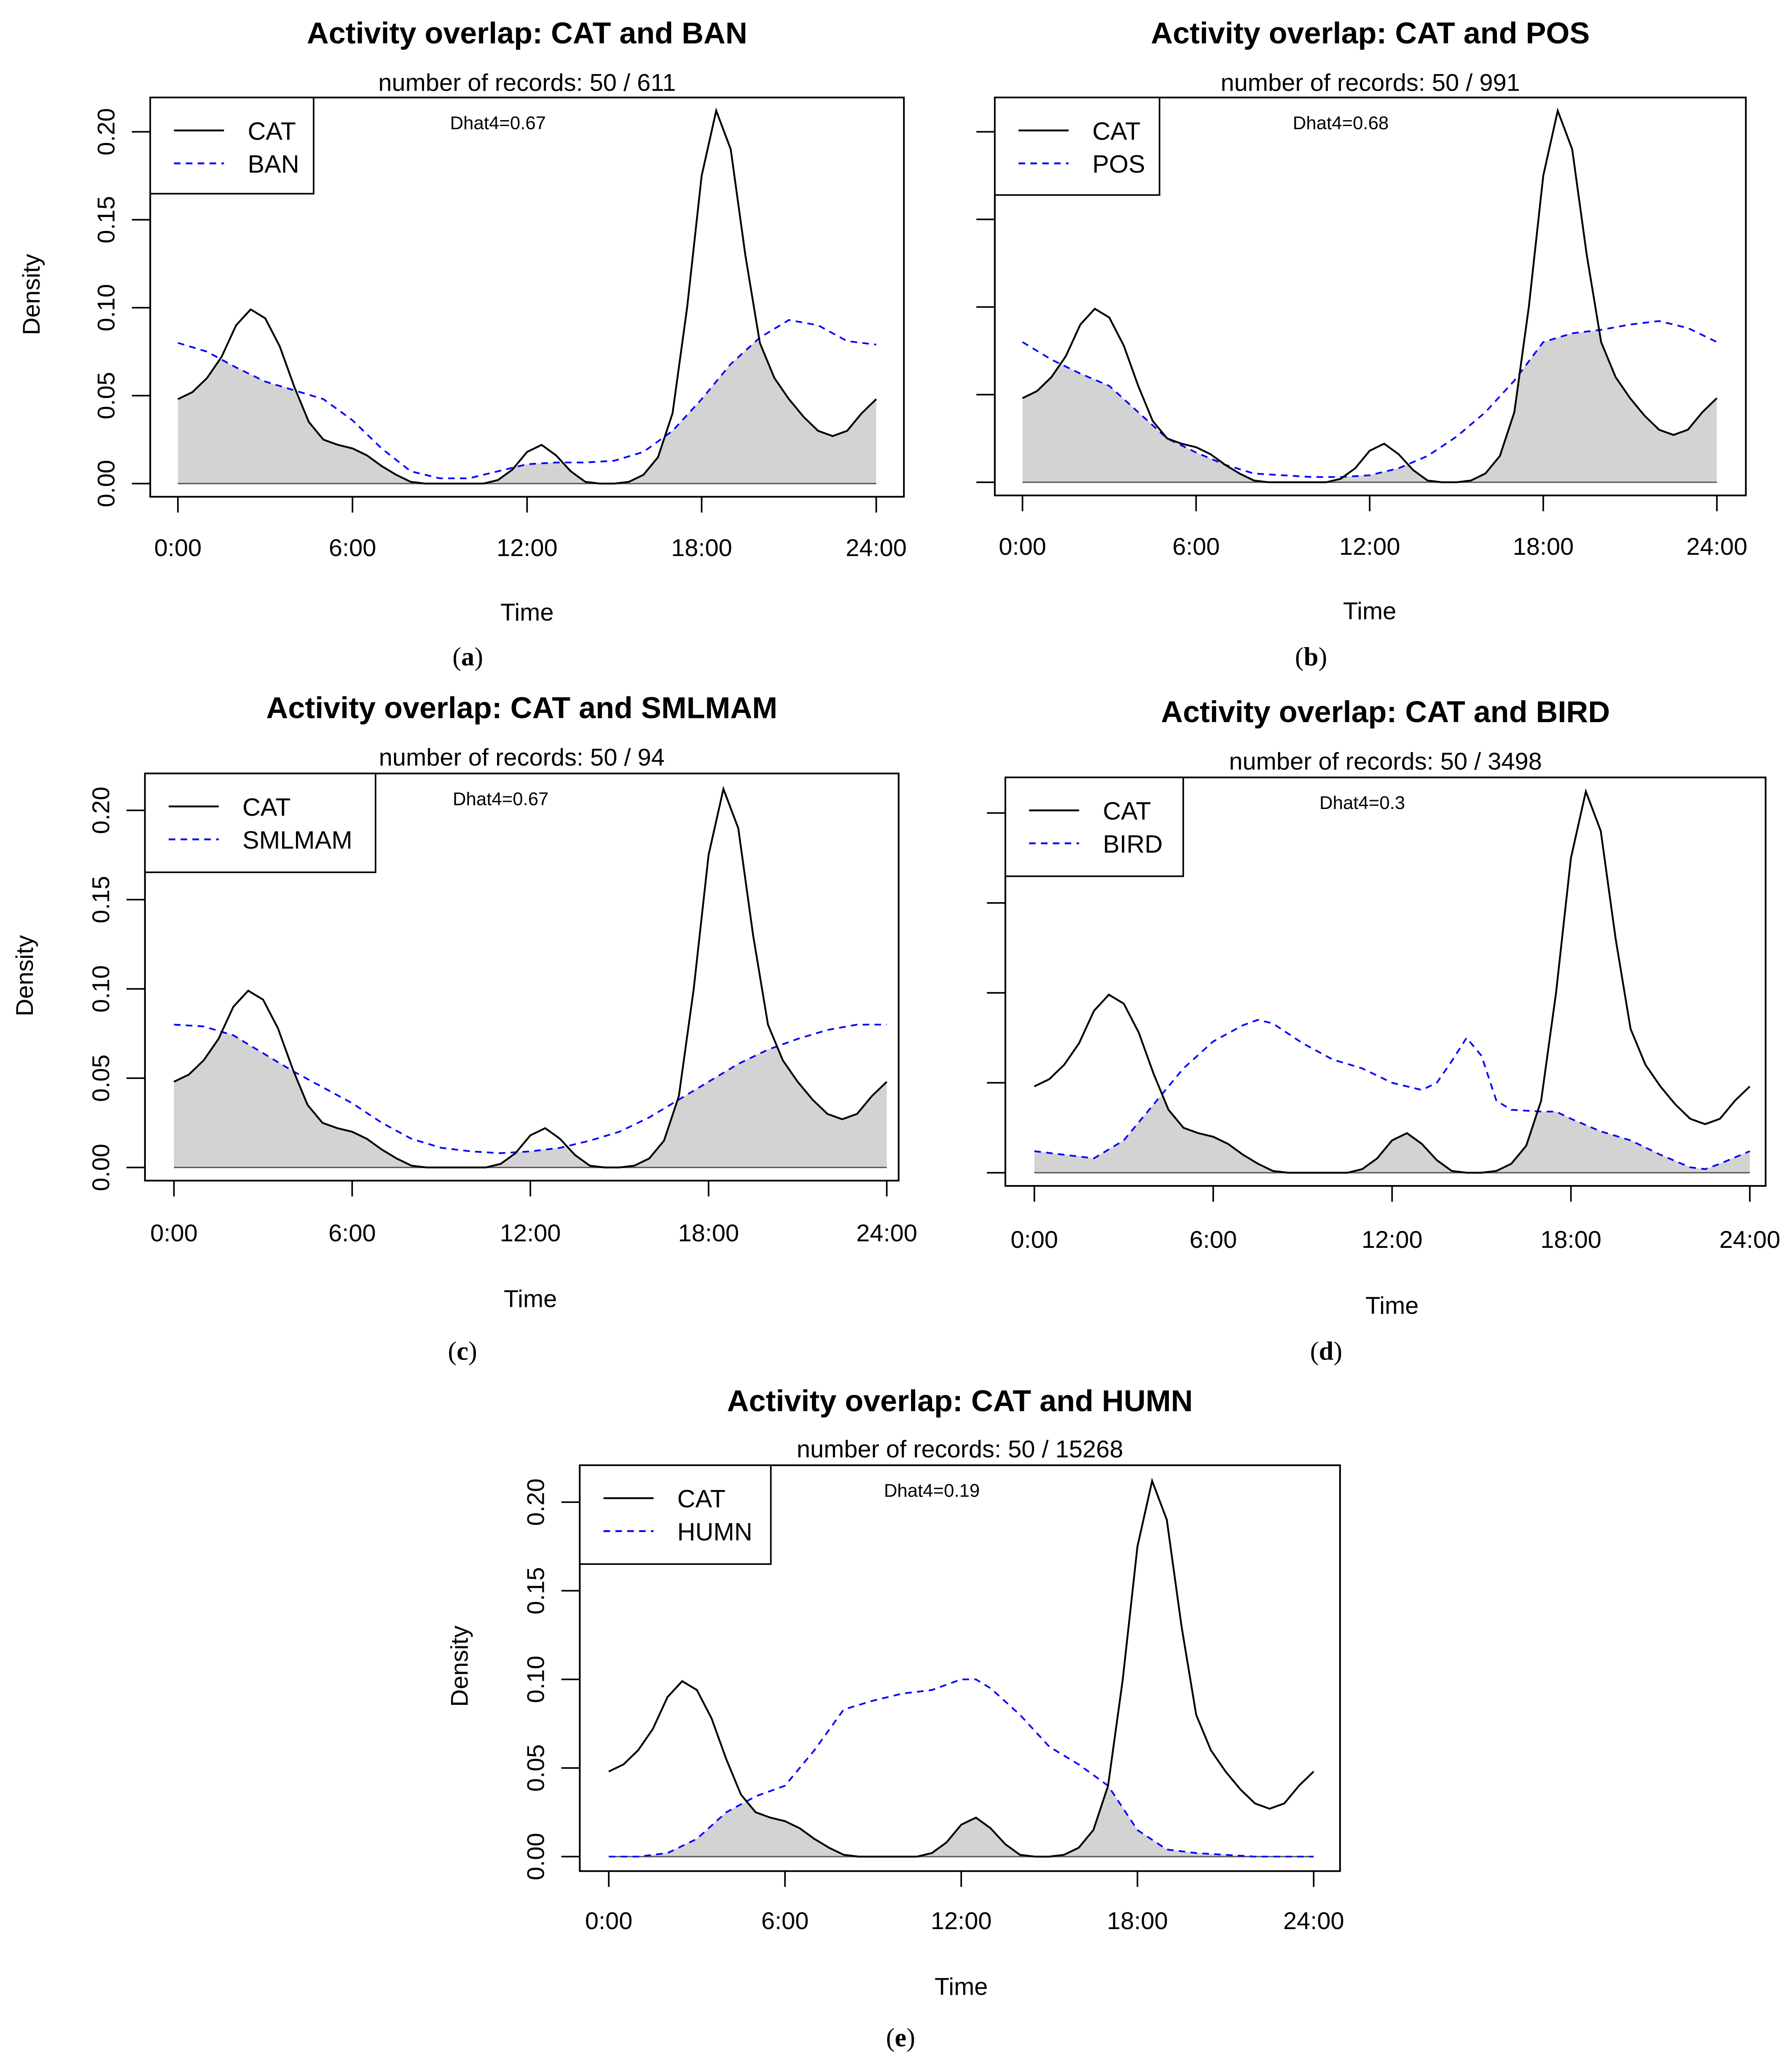  I want to click on panel-caption: (d), so click(1326, 1351).